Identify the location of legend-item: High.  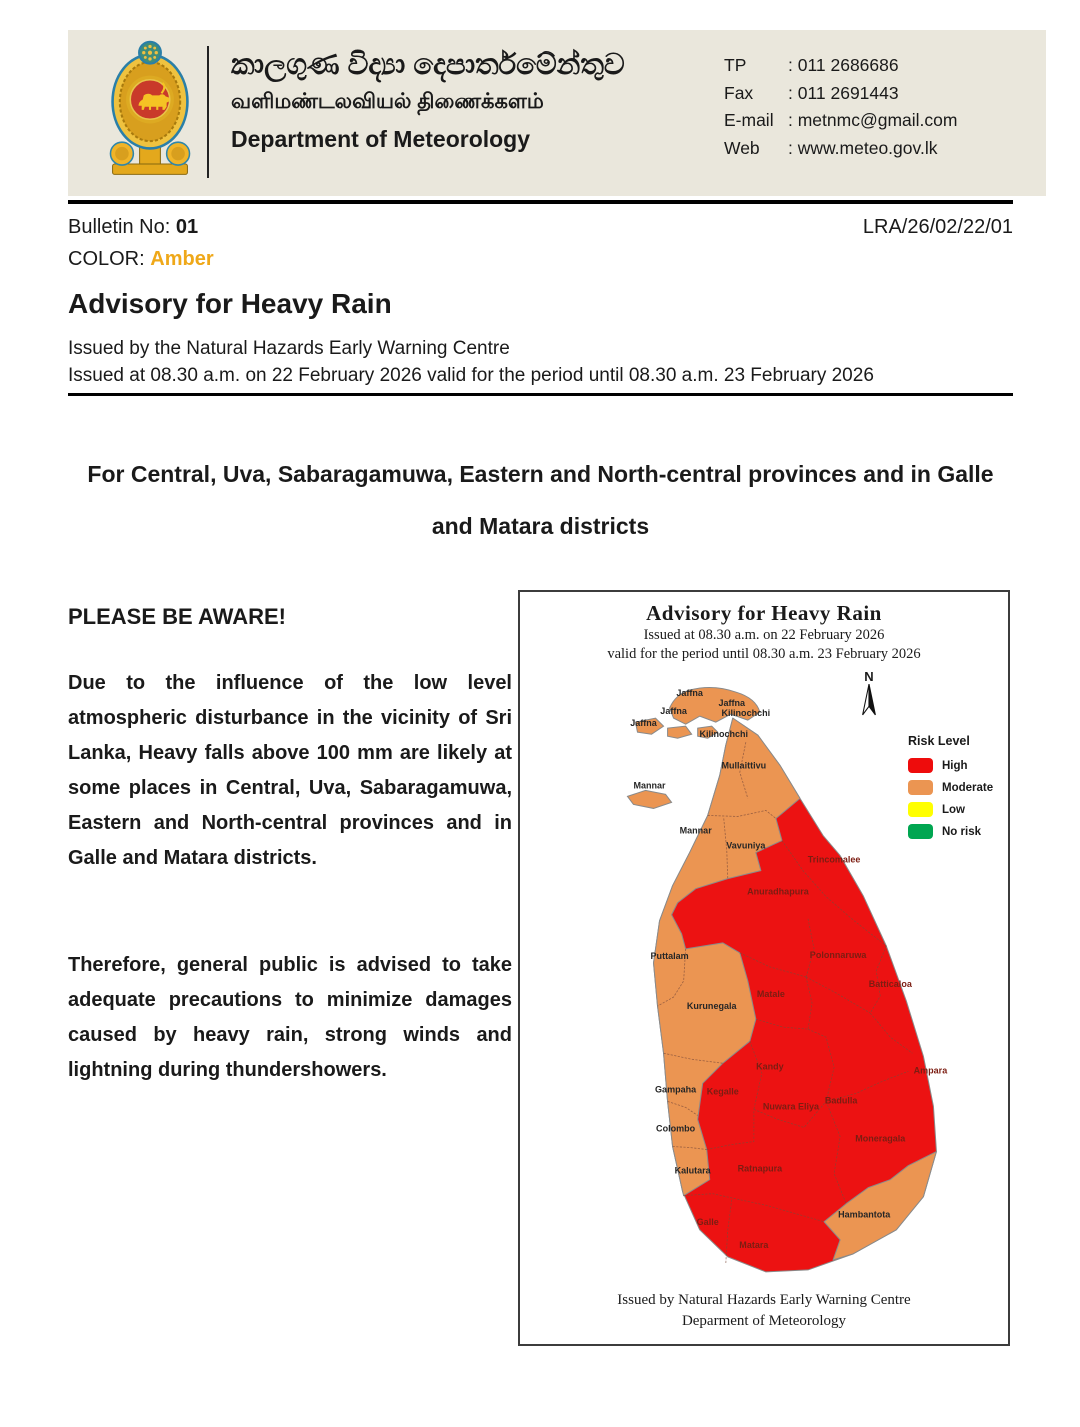
(950, 765).